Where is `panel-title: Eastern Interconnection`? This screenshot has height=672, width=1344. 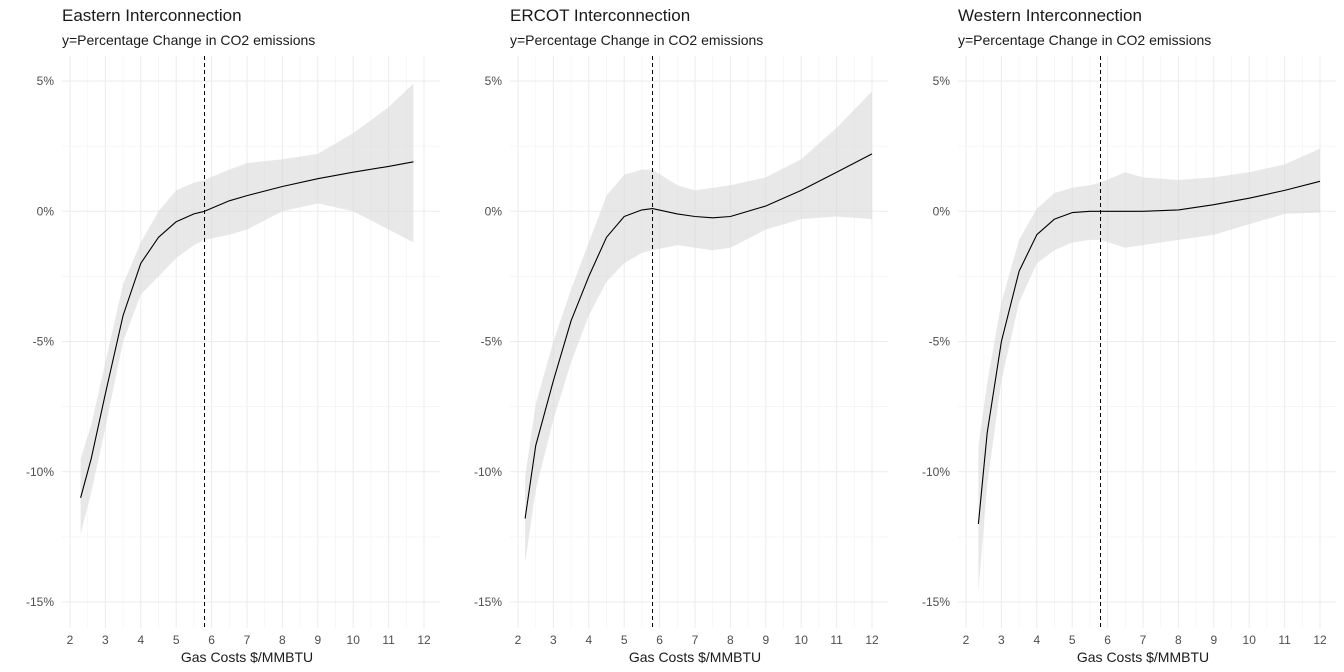
panel-title: Eastern Interconnection is located at coordinates (152, 15).